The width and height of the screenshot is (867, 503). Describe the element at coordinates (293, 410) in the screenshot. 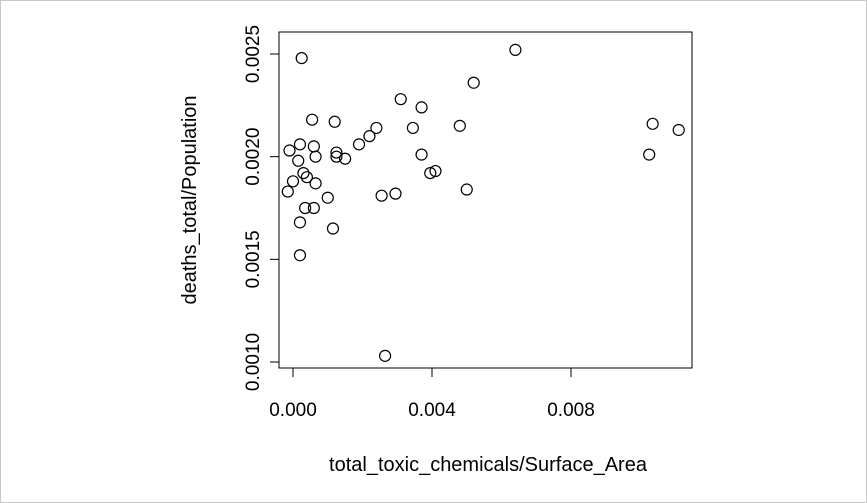

I see `x-tick-label: 0.000` at that location.